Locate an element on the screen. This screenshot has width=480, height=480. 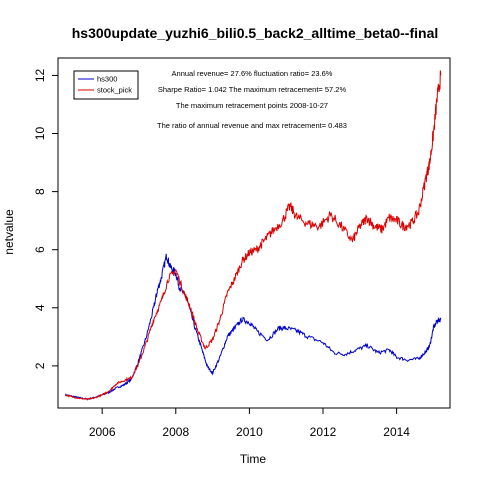
x-tick-label: 2008 is located at coordinates (175, 432).